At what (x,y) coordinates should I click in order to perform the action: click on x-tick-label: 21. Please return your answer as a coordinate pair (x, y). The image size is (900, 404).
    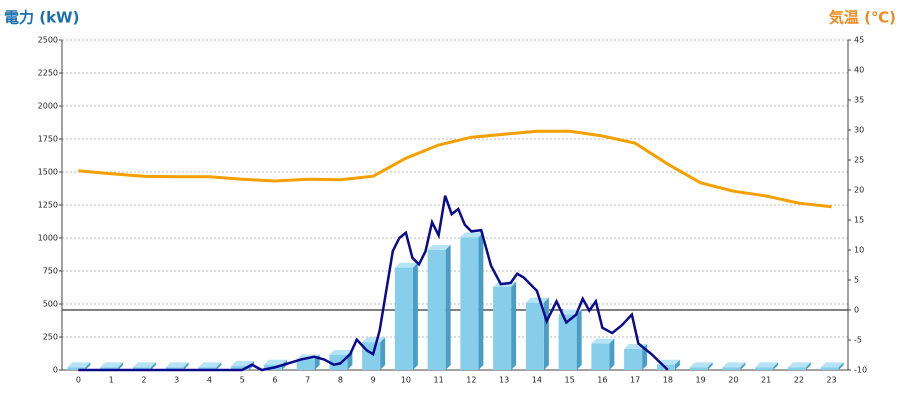
    Looking at the image, I should click on (766, 380).